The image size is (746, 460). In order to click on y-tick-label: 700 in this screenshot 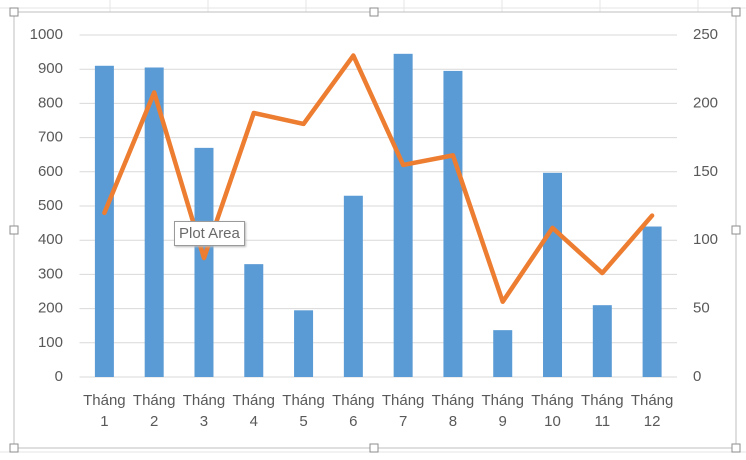, I will do `click(50, 137)`.